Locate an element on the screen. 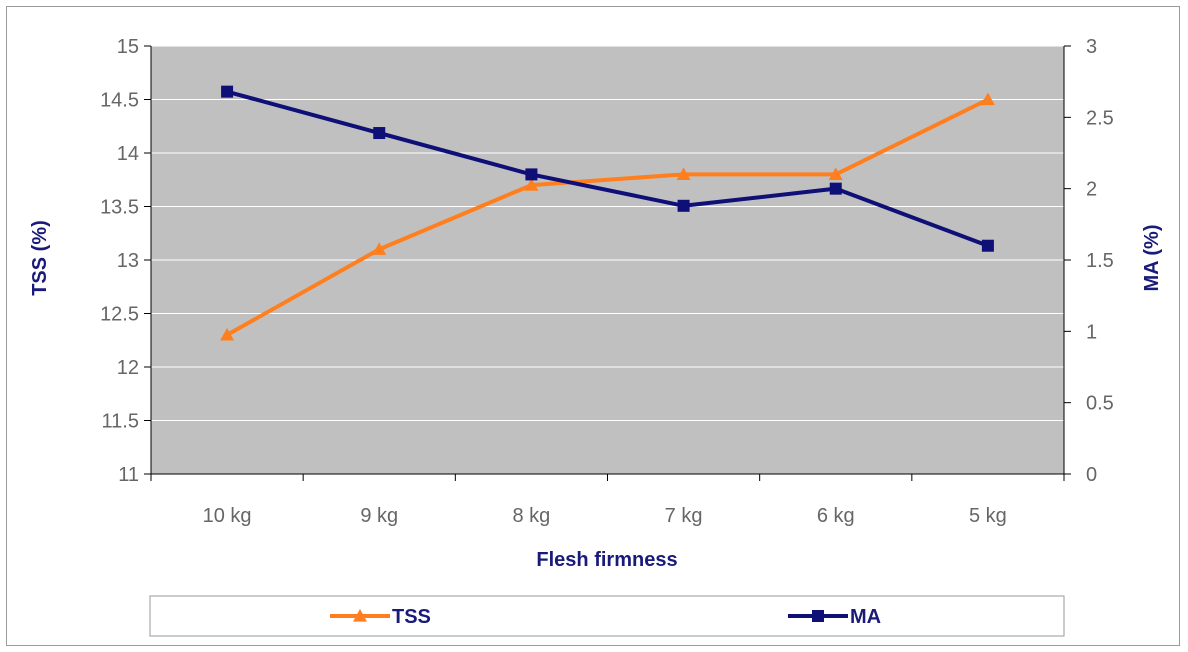 The height and width of the screenshot is (652, 1188). y-tick-label: 15 is located at coordinates (128, 47).